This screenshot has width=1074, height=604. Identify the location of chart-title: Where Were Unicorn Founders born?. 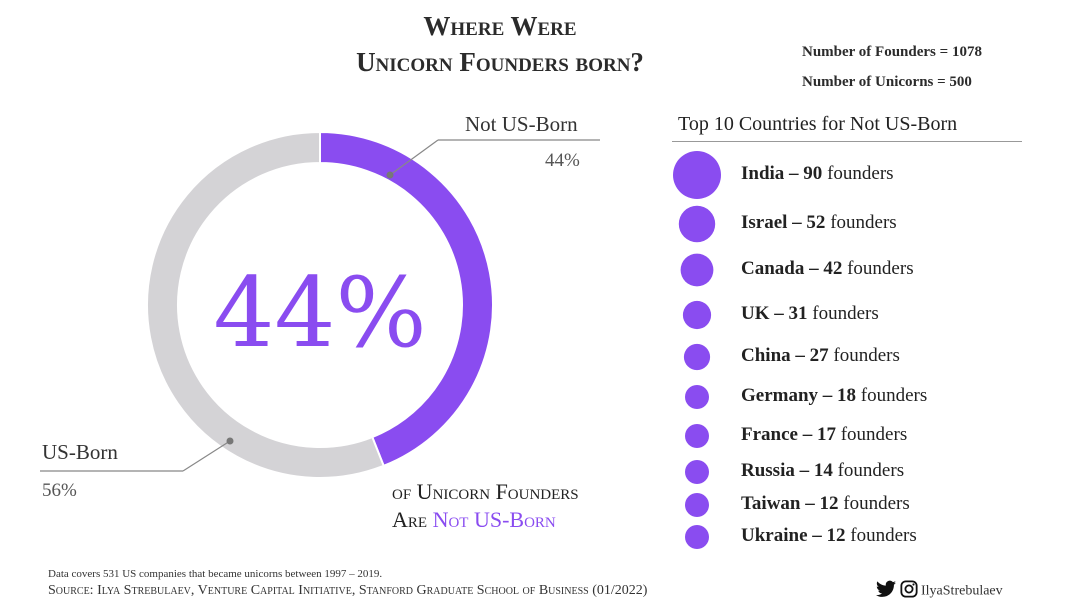
(500, 44).